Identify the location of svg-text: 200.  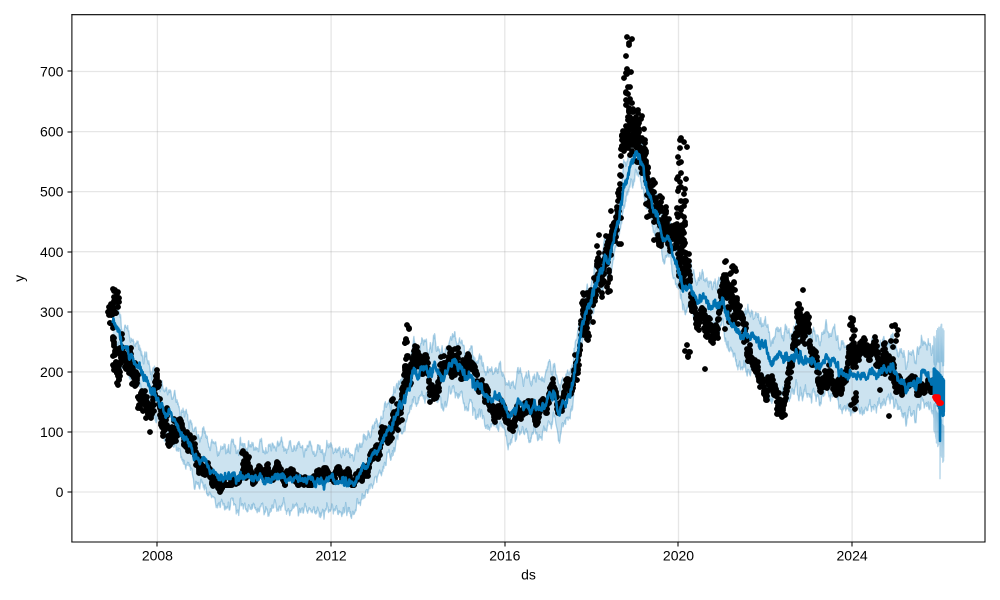
(52, 372).